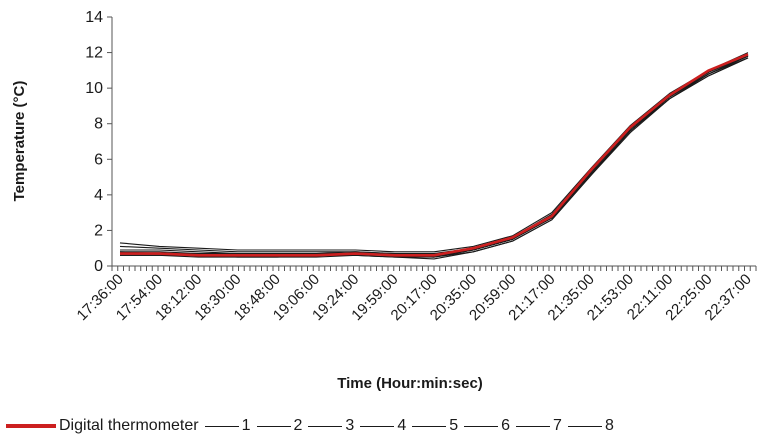  I want to click on y-tick-label: 6, so click(98, 159).